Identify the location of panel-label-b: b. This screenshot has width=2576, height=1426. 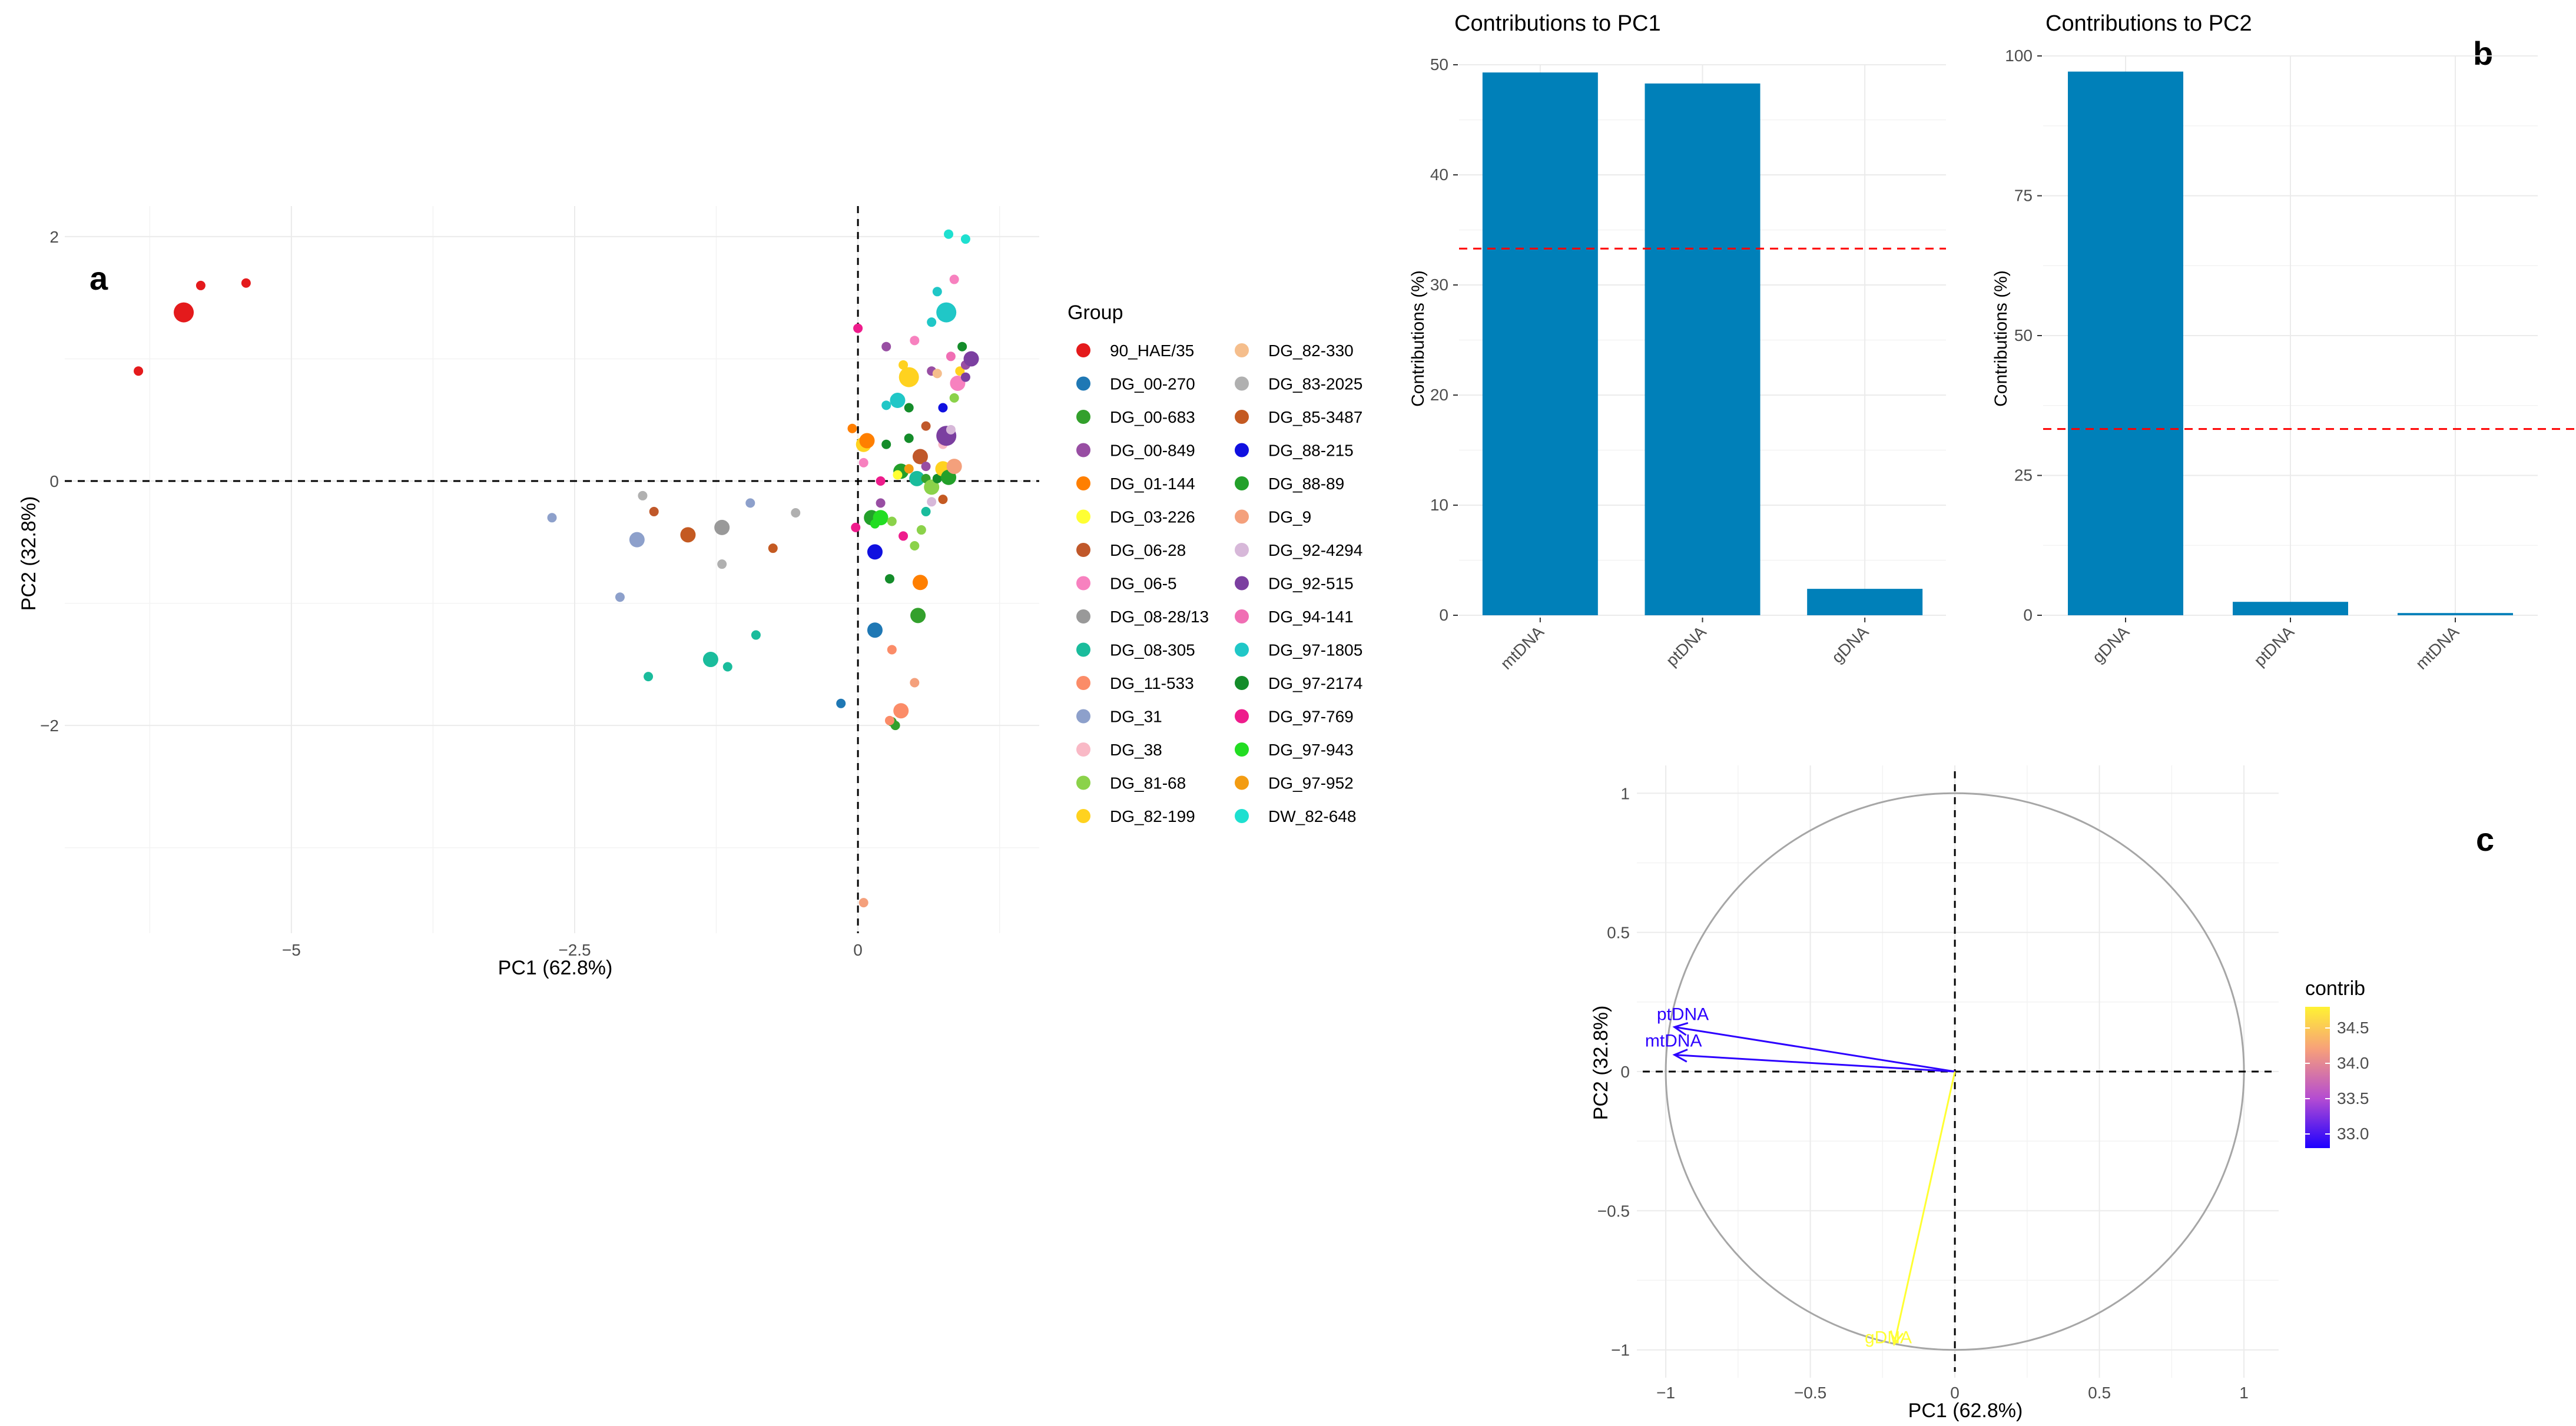
(2483, 53).